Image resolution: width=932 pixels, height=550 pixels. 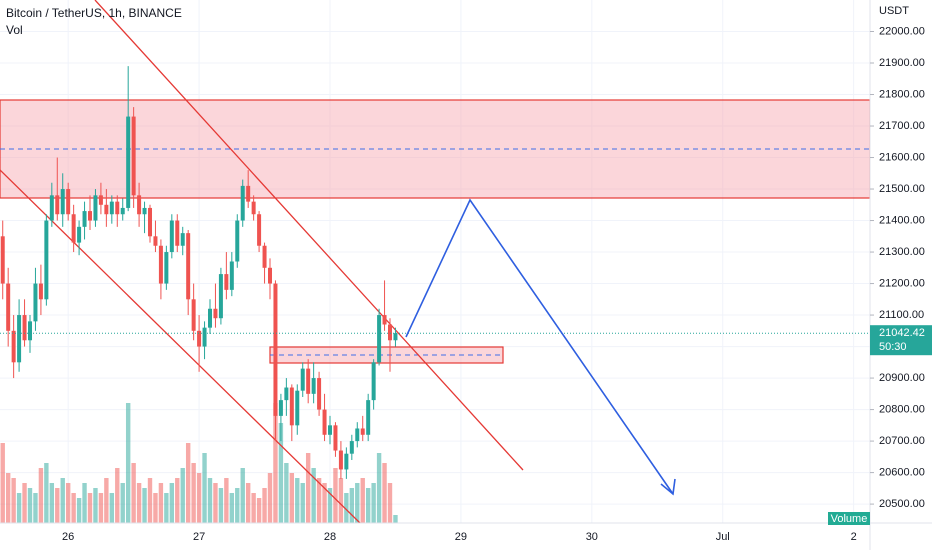 I want to click on y-tick-label: 21600.00, so click(x=902, y=157).